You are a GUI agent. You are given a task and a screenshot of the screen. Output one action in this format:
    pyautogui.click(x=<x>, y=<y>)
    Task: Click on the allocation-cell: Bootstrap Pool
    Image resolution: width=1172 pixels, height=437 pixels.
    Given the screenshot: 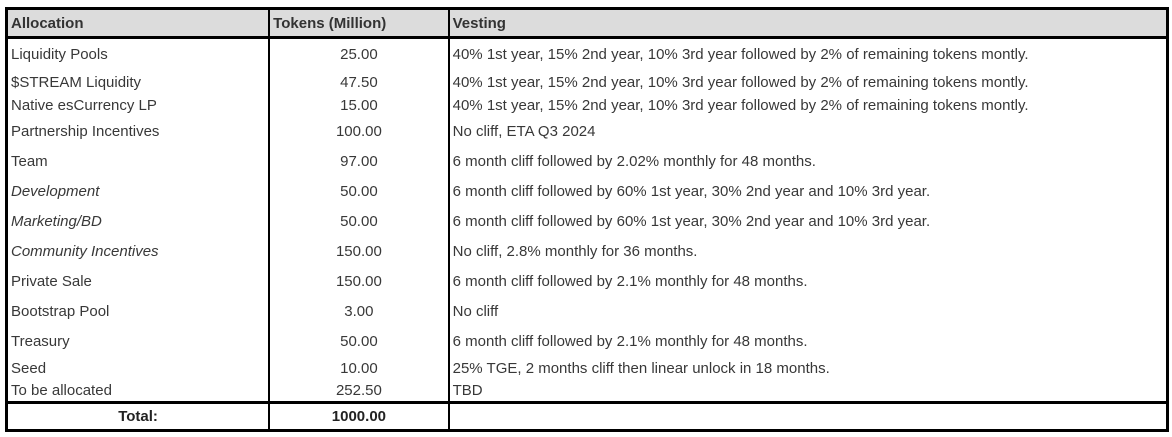 What is the action you would take?
    pyautogui.click(x=60, y=311)
    